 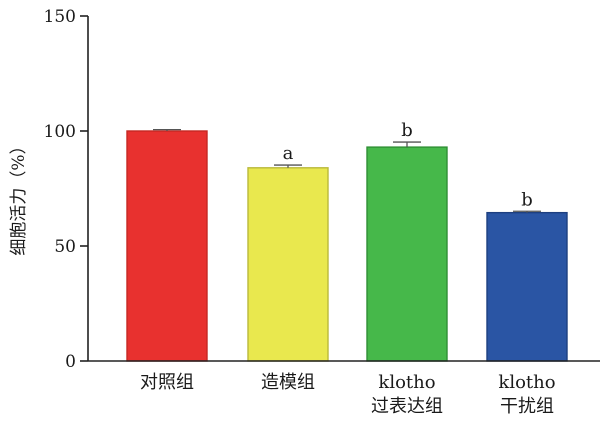 I want to click on y-axis-title: 细胞活力（%）, so click(x=19, y=196).